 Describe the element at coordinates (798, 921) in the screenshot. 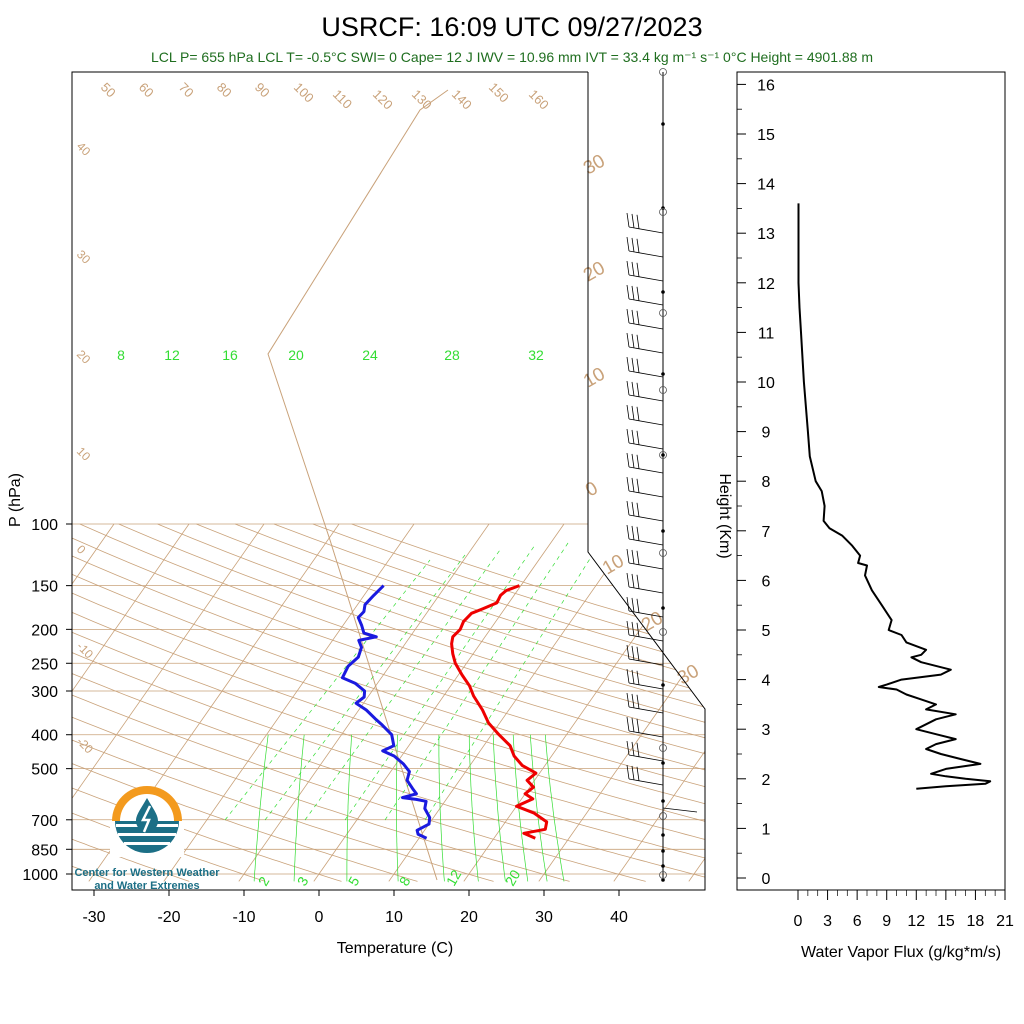

I see `flux-tick-label: 0` at that location.